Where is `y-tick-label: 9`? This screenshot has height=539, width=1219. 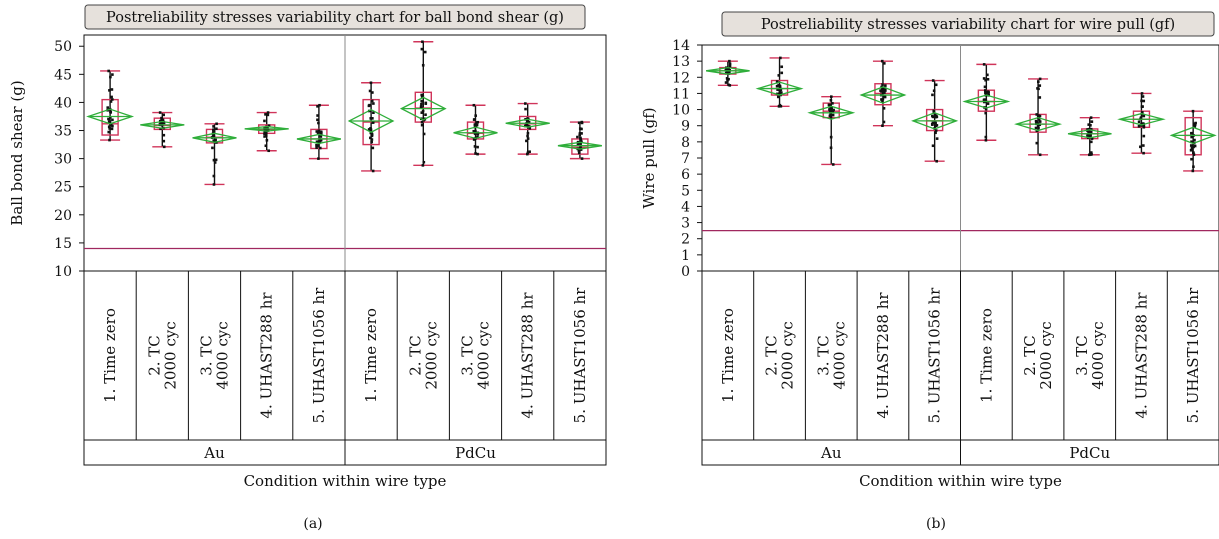
y-tick-label: 9 is located at coordinates (685, 127).